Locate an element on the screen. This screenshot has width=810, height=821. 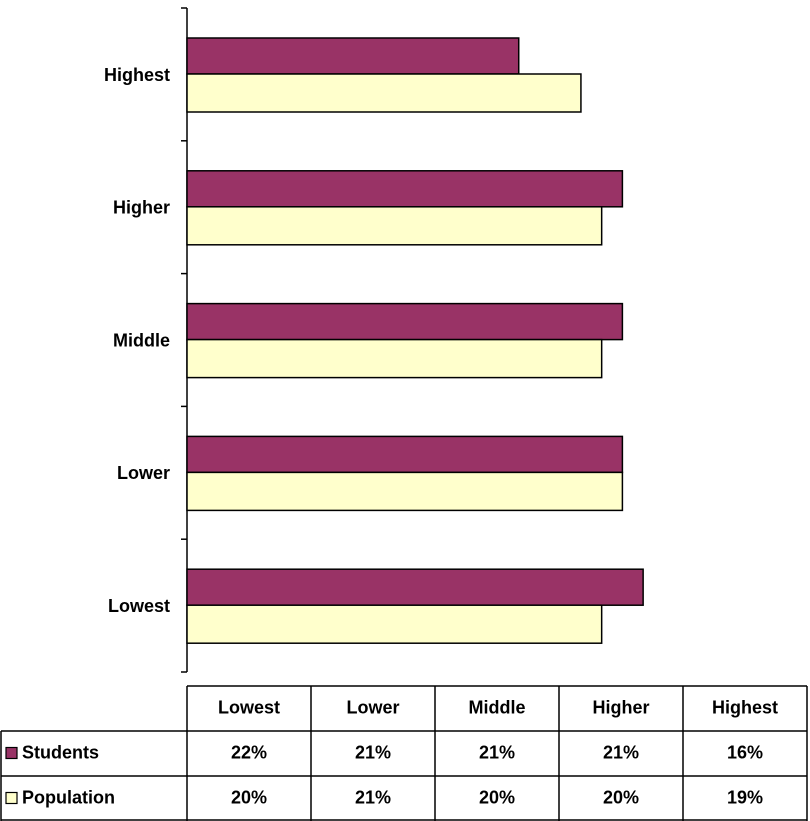
y-tick-label: Middle is located at coordinates (141, 340).